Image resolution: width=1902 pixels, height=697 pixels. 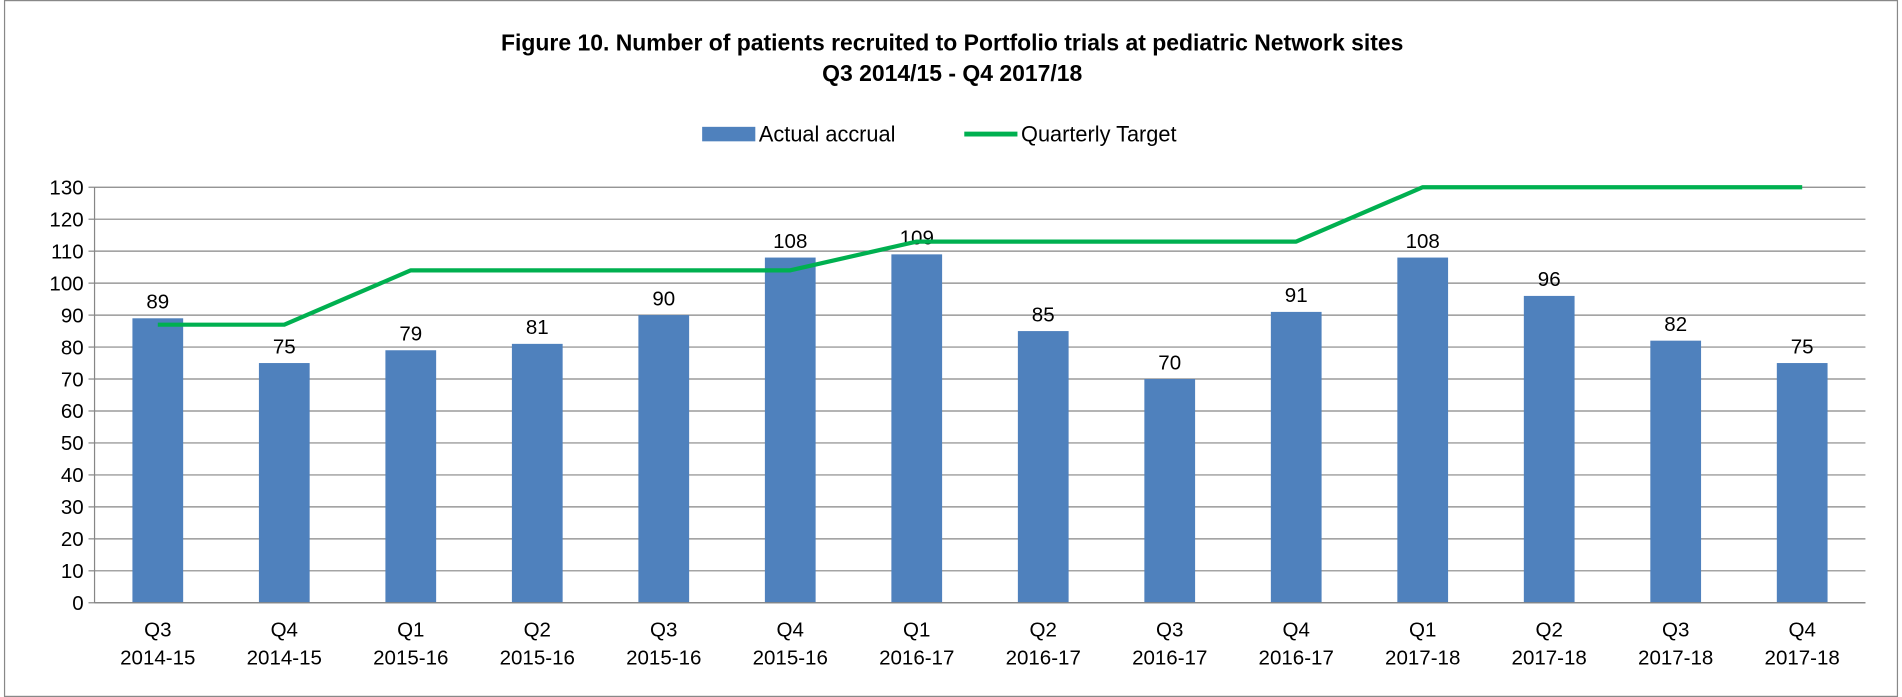 What do you see at coordinates (72, 507) in the screenshot?
I see `y-tick-label: 30` at bounding box center [72, 507].